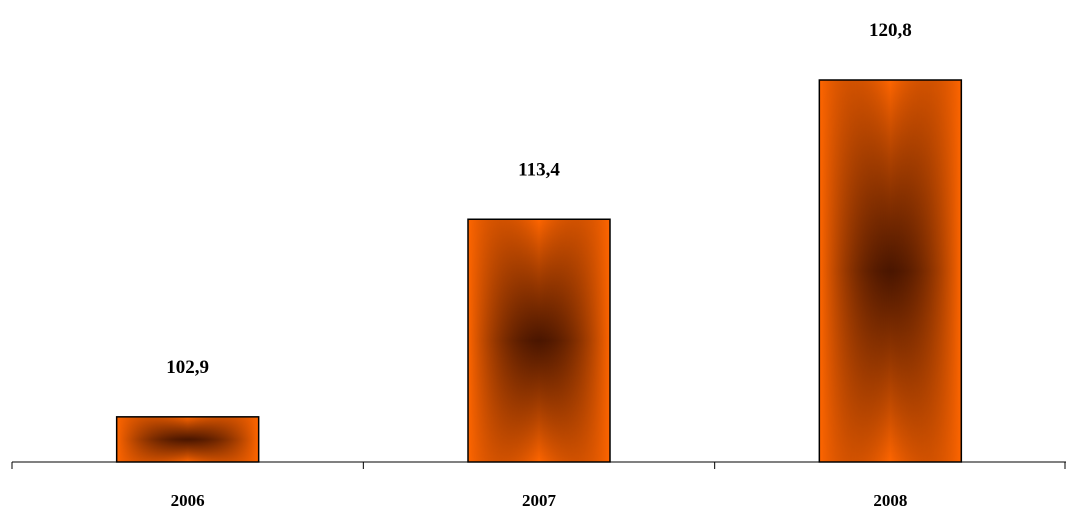 This screenshot has width=1066, height=509. I want to click on bar-2008, so click(890, 271).